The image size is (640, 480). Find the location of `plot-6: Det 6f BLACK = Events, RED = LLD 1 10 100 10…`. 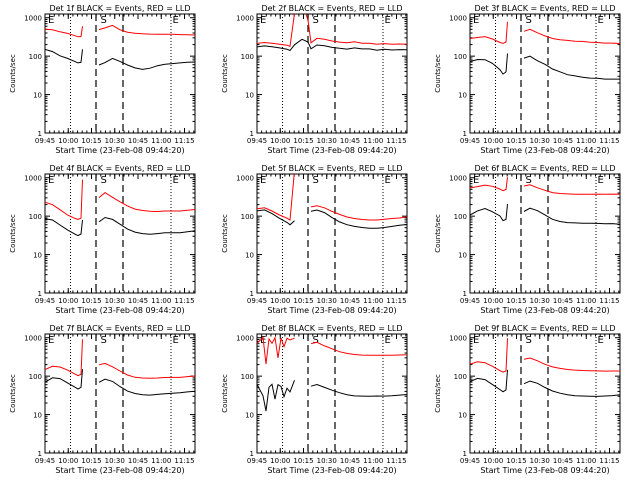

plot-6: Det 6f BLACK = Events, RED = LLD 1 10 100 10… is located at coordinates (527, 239).